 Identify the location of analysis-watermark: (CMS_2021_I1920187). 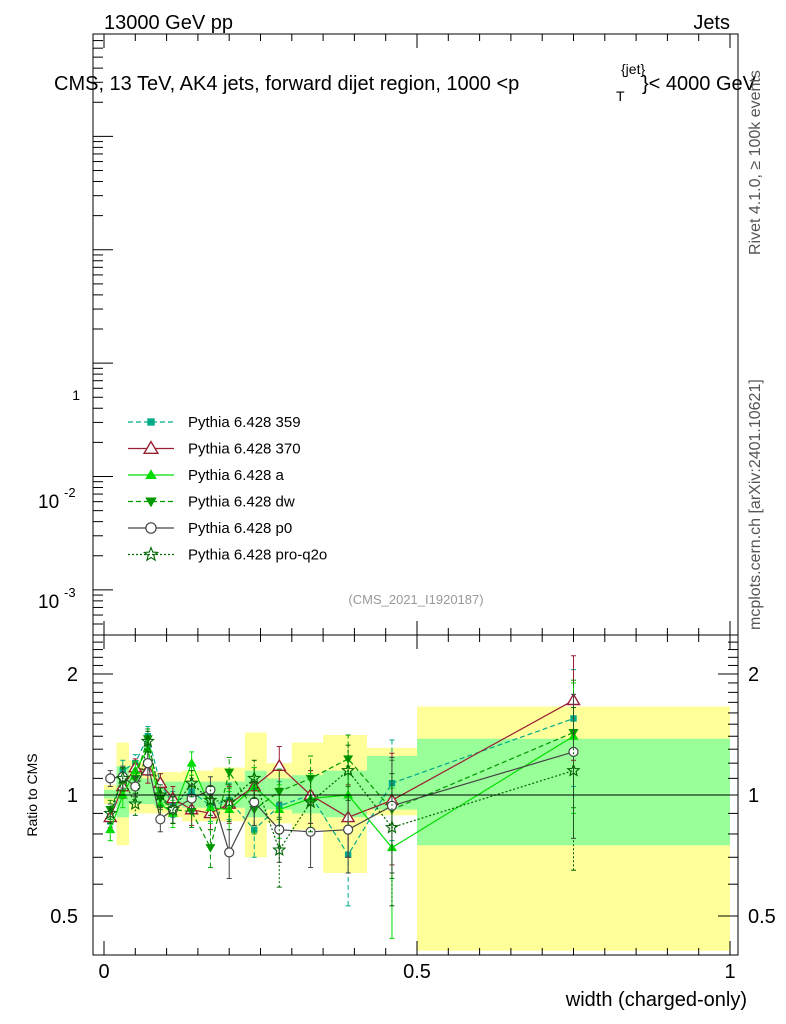
(415, 599).